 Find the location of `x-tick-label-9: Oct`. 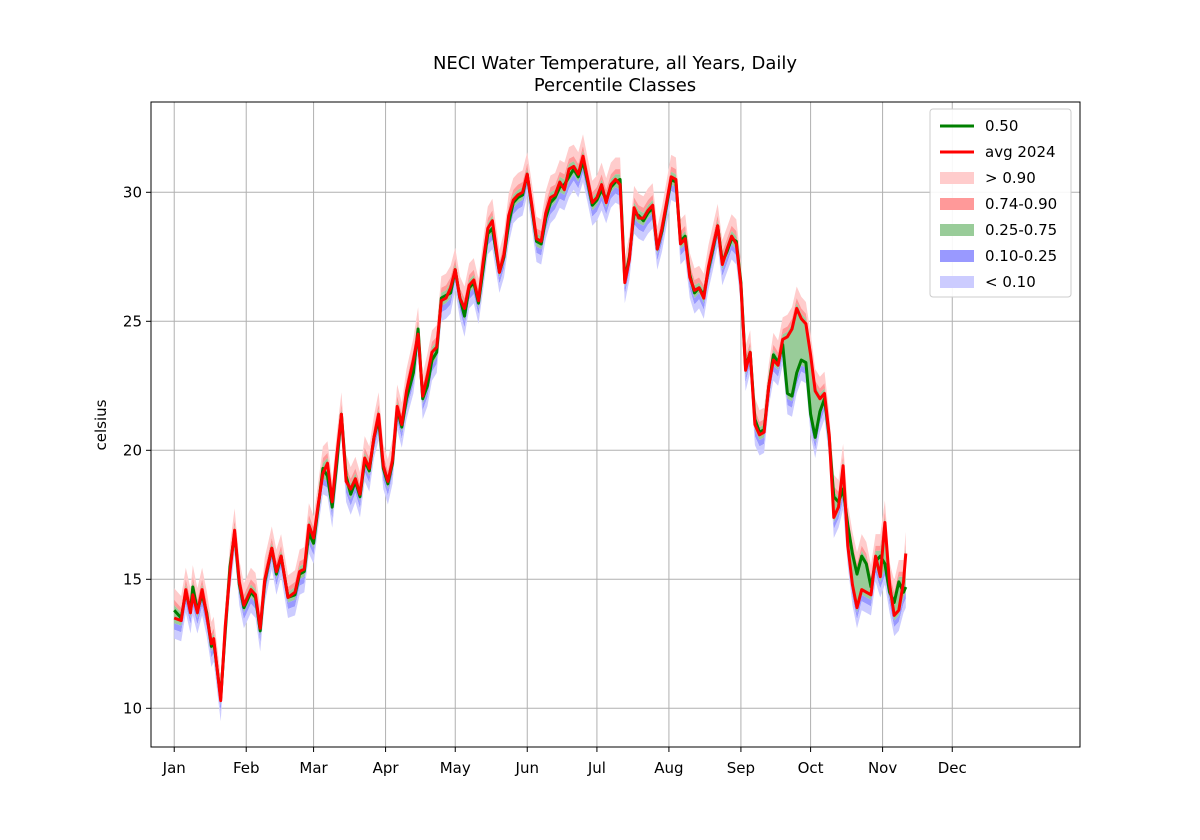

x-tick-label-9: Oct is located at coordinates (811, 768).